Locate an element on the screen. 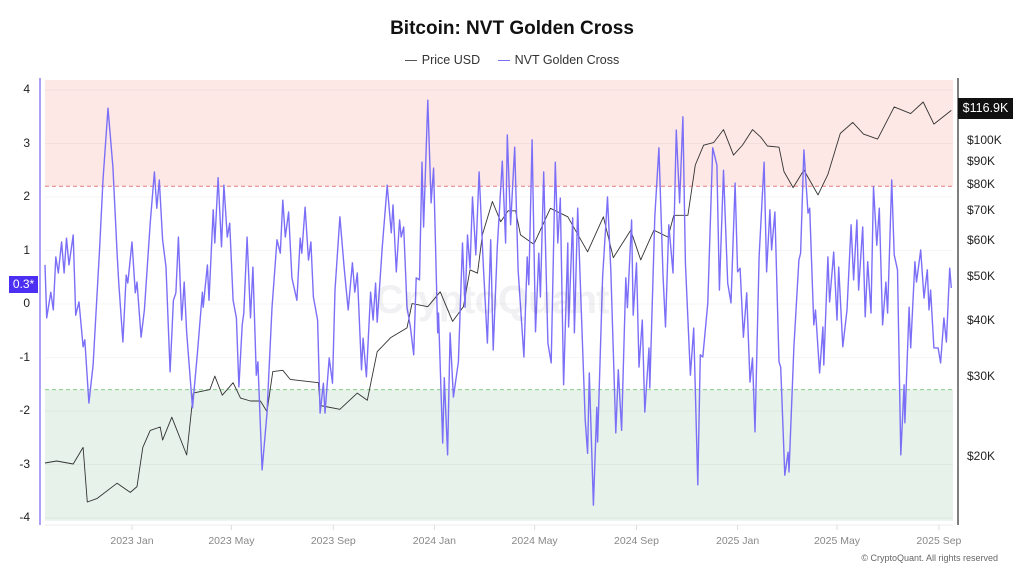  left-axis-tick-label: -1 is located at coordinates (24, 356).